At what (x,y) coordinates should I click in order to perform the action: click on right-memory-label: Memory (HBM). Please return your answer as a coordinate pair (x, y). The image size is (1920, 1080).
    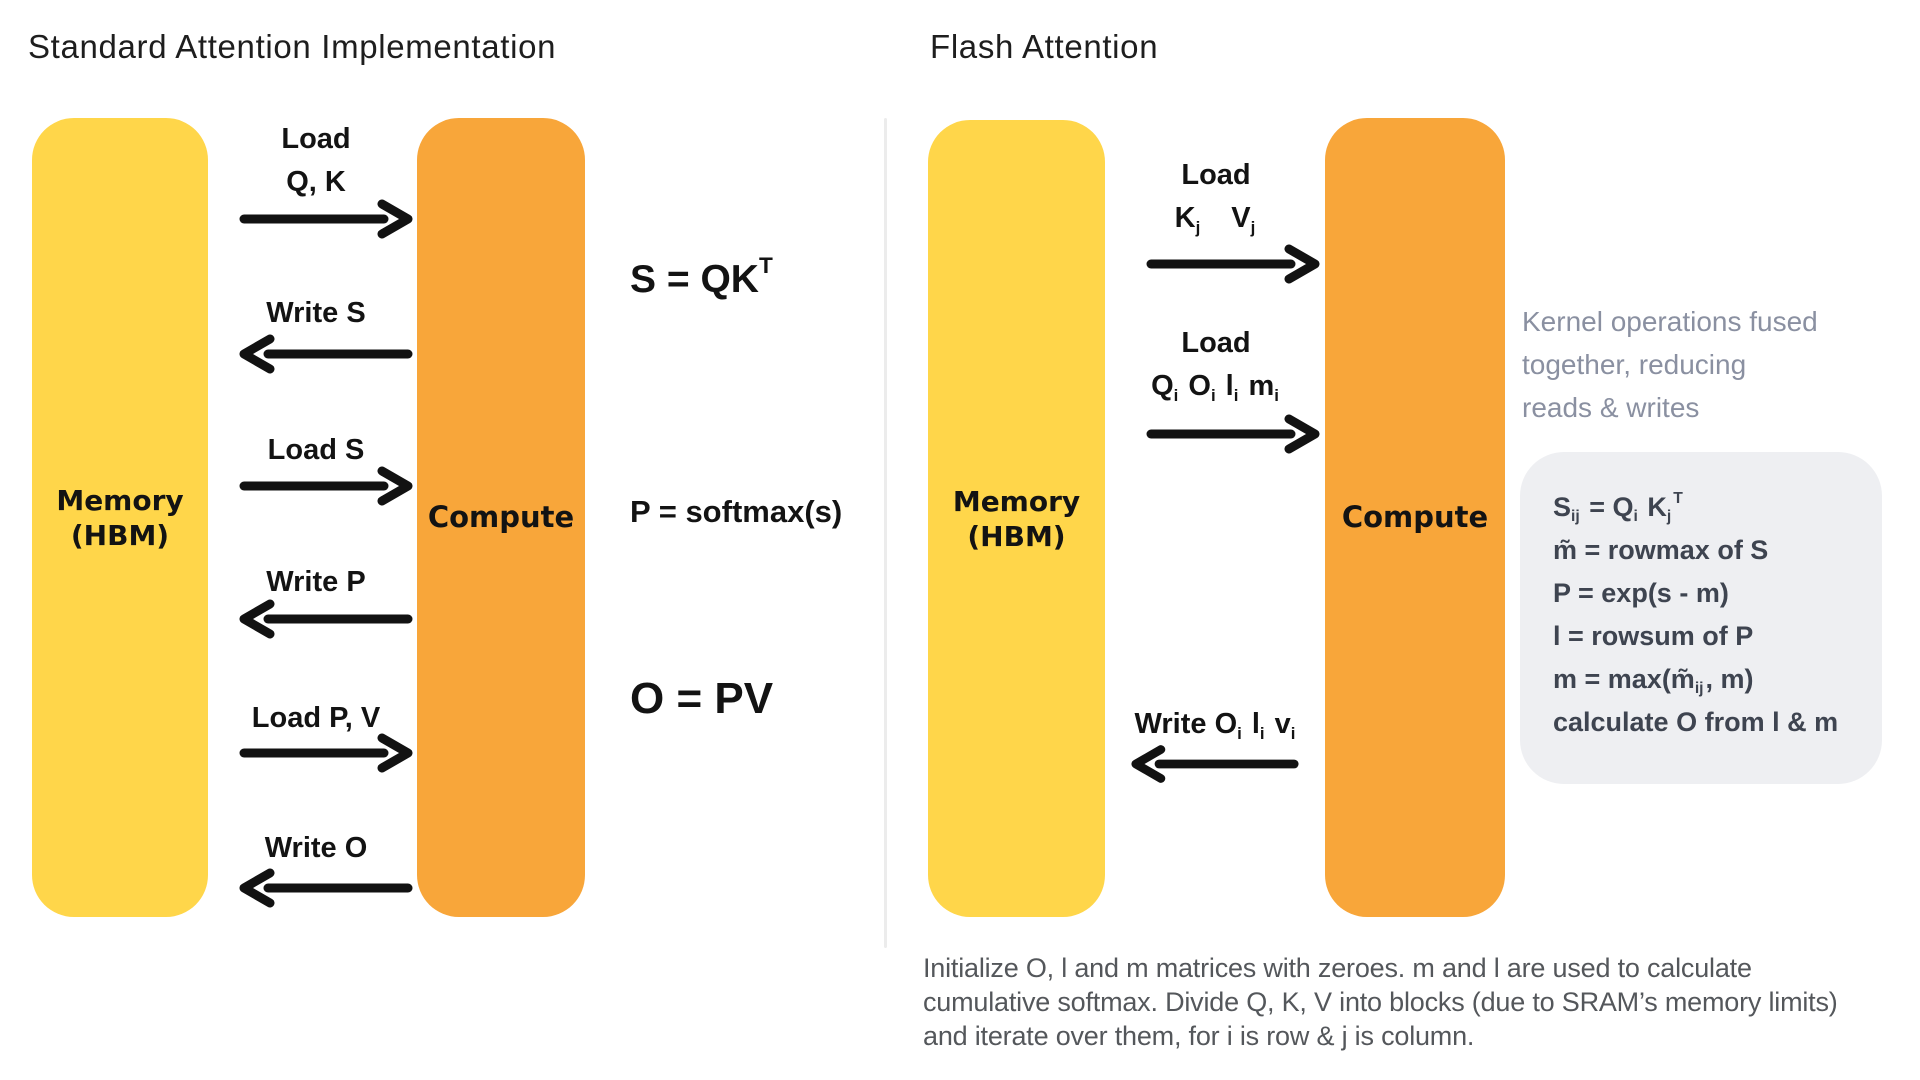
    Looking at the image, I should click on (1016, 518).